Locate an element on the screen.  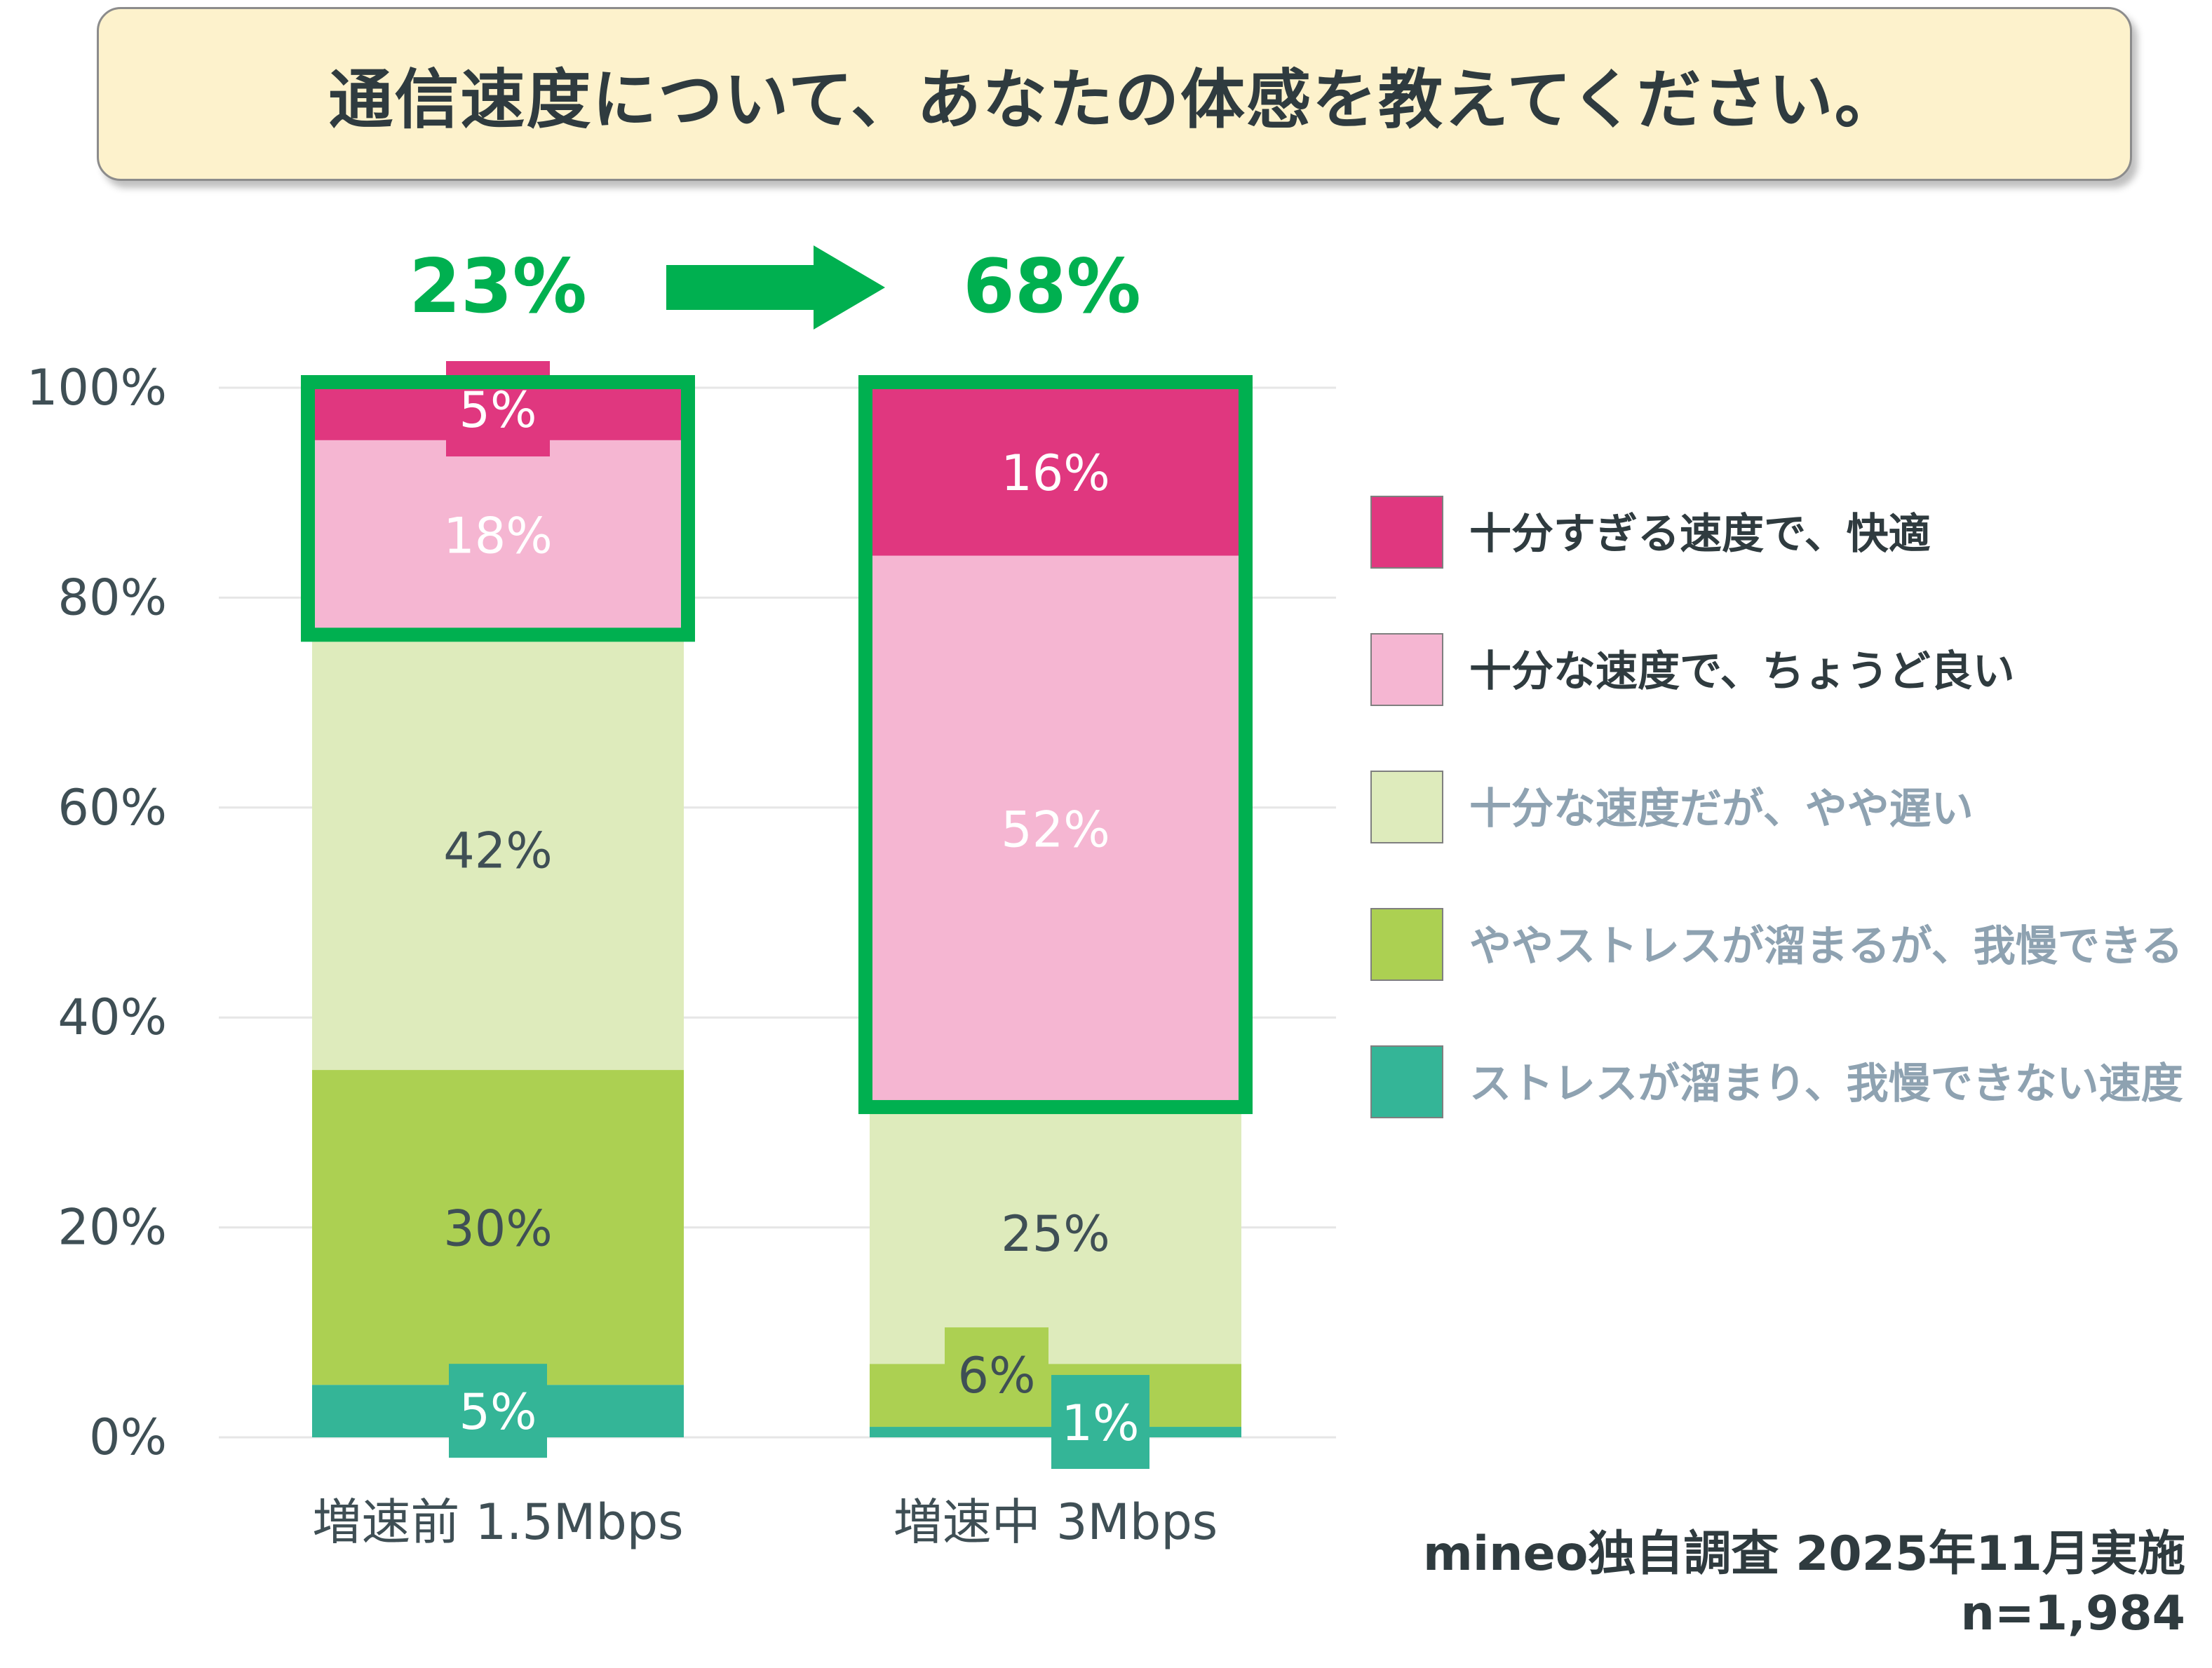
data-label: 1% is located at coordinates (1100, 1423).